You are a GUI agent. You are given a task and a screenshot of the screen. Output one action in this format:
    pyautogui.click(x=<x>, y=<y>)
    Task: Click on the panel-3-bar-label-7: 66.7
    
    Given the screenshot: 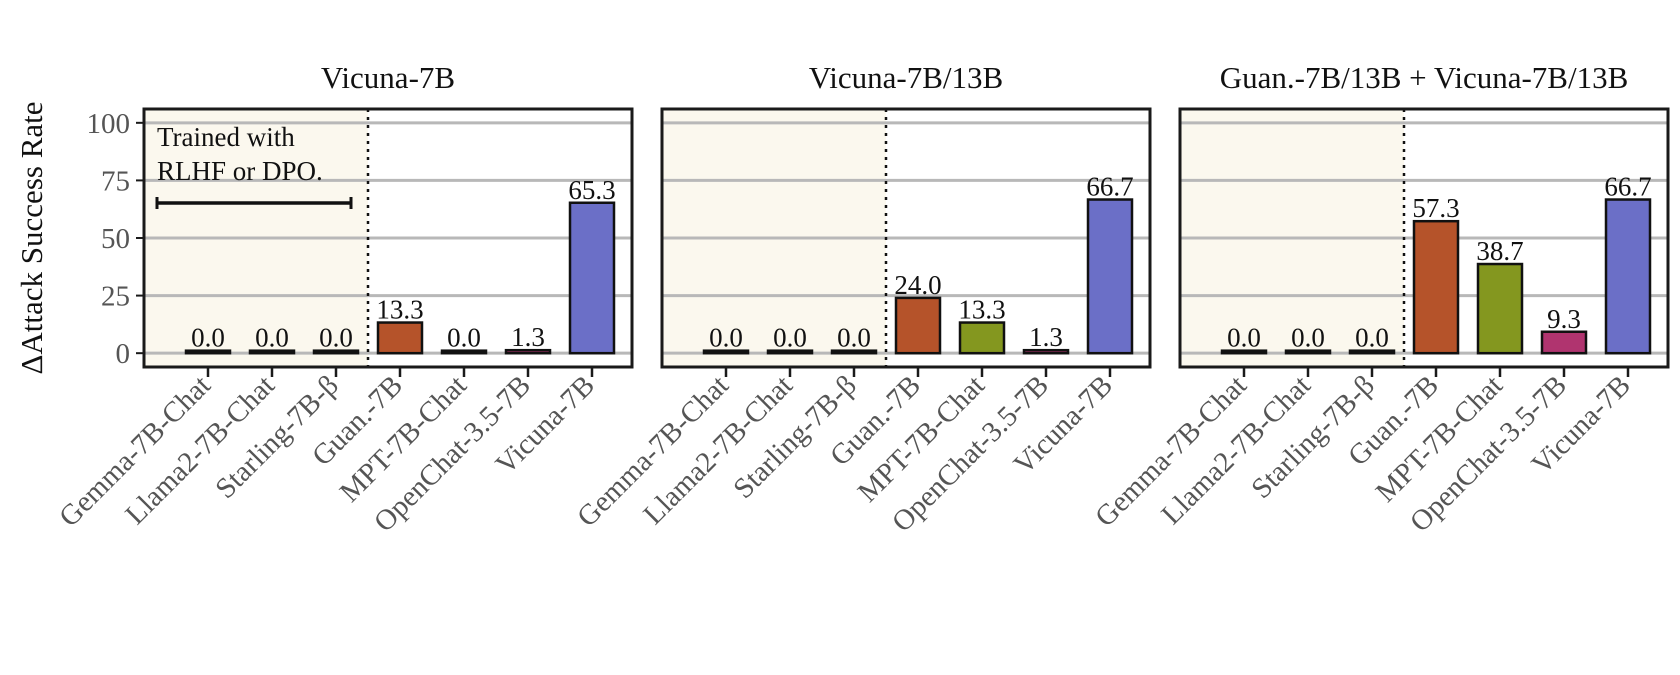 What is the action you would take?
    pyautogui.click(x=1627, y=187)
    